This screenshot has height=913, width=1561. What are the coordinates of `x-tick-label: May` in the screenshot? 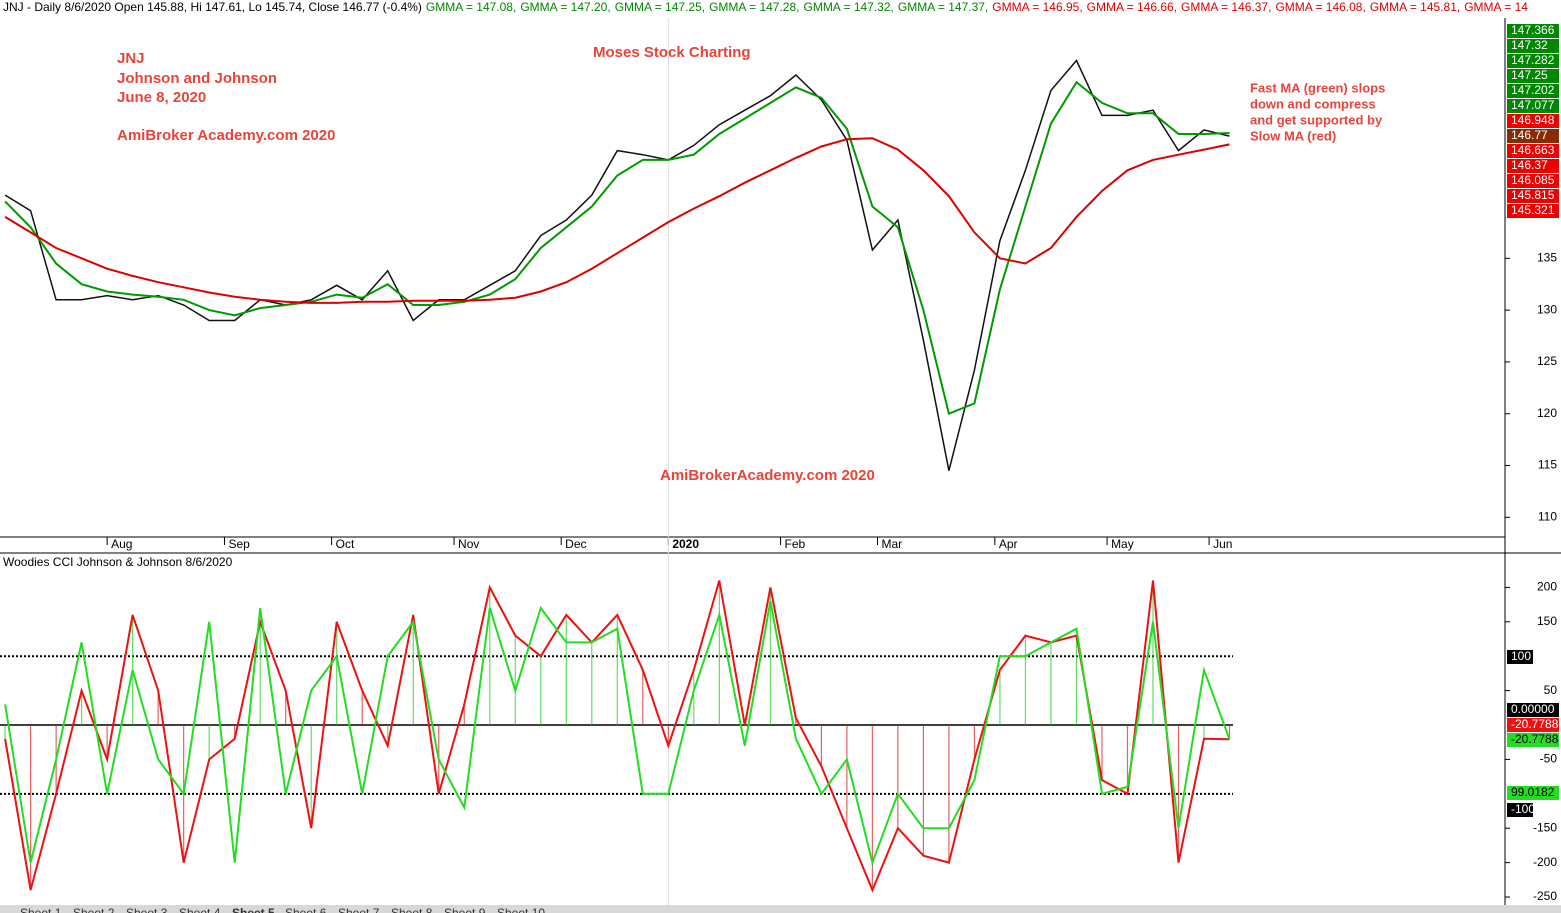 It's located at (1122, 544).